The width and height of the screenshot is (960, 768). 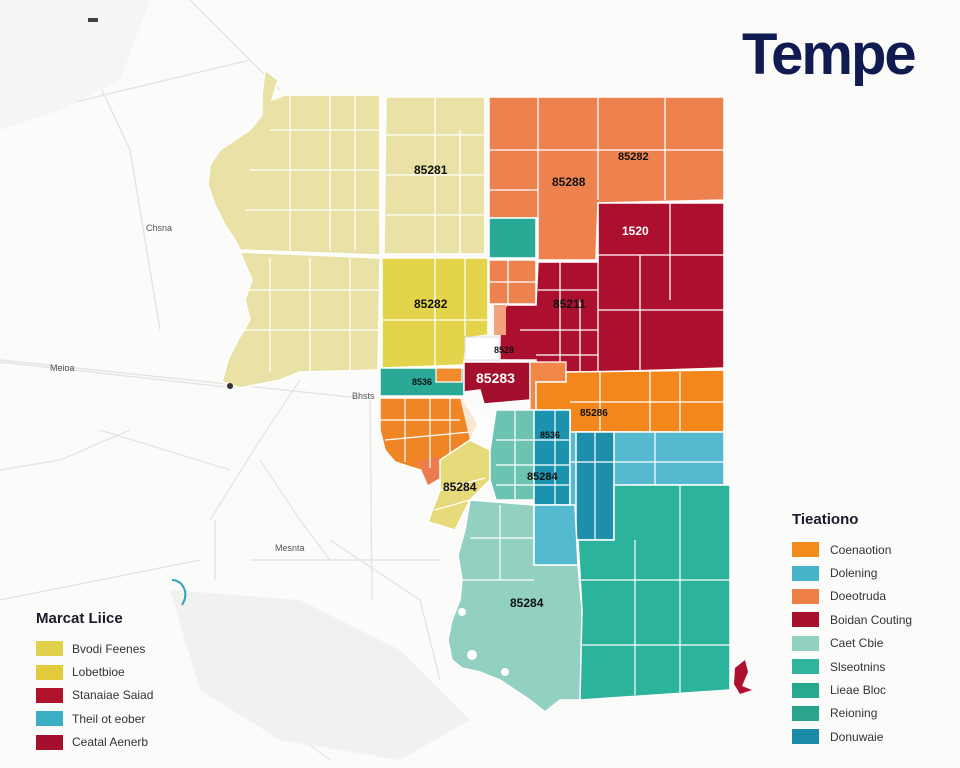 What do you see at coordinates (861, 549) in the screenshot?
I see `legend-label: Coenaotion` at bounding box center [861, 549].